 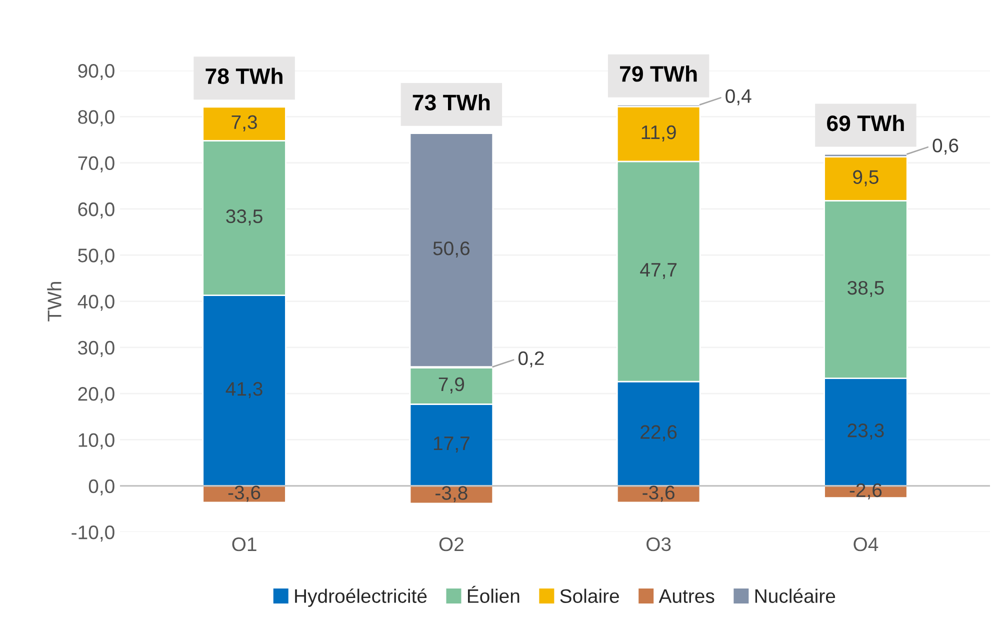 I want to click on y-tick-label: 10,0, so click(x=96, y=441).